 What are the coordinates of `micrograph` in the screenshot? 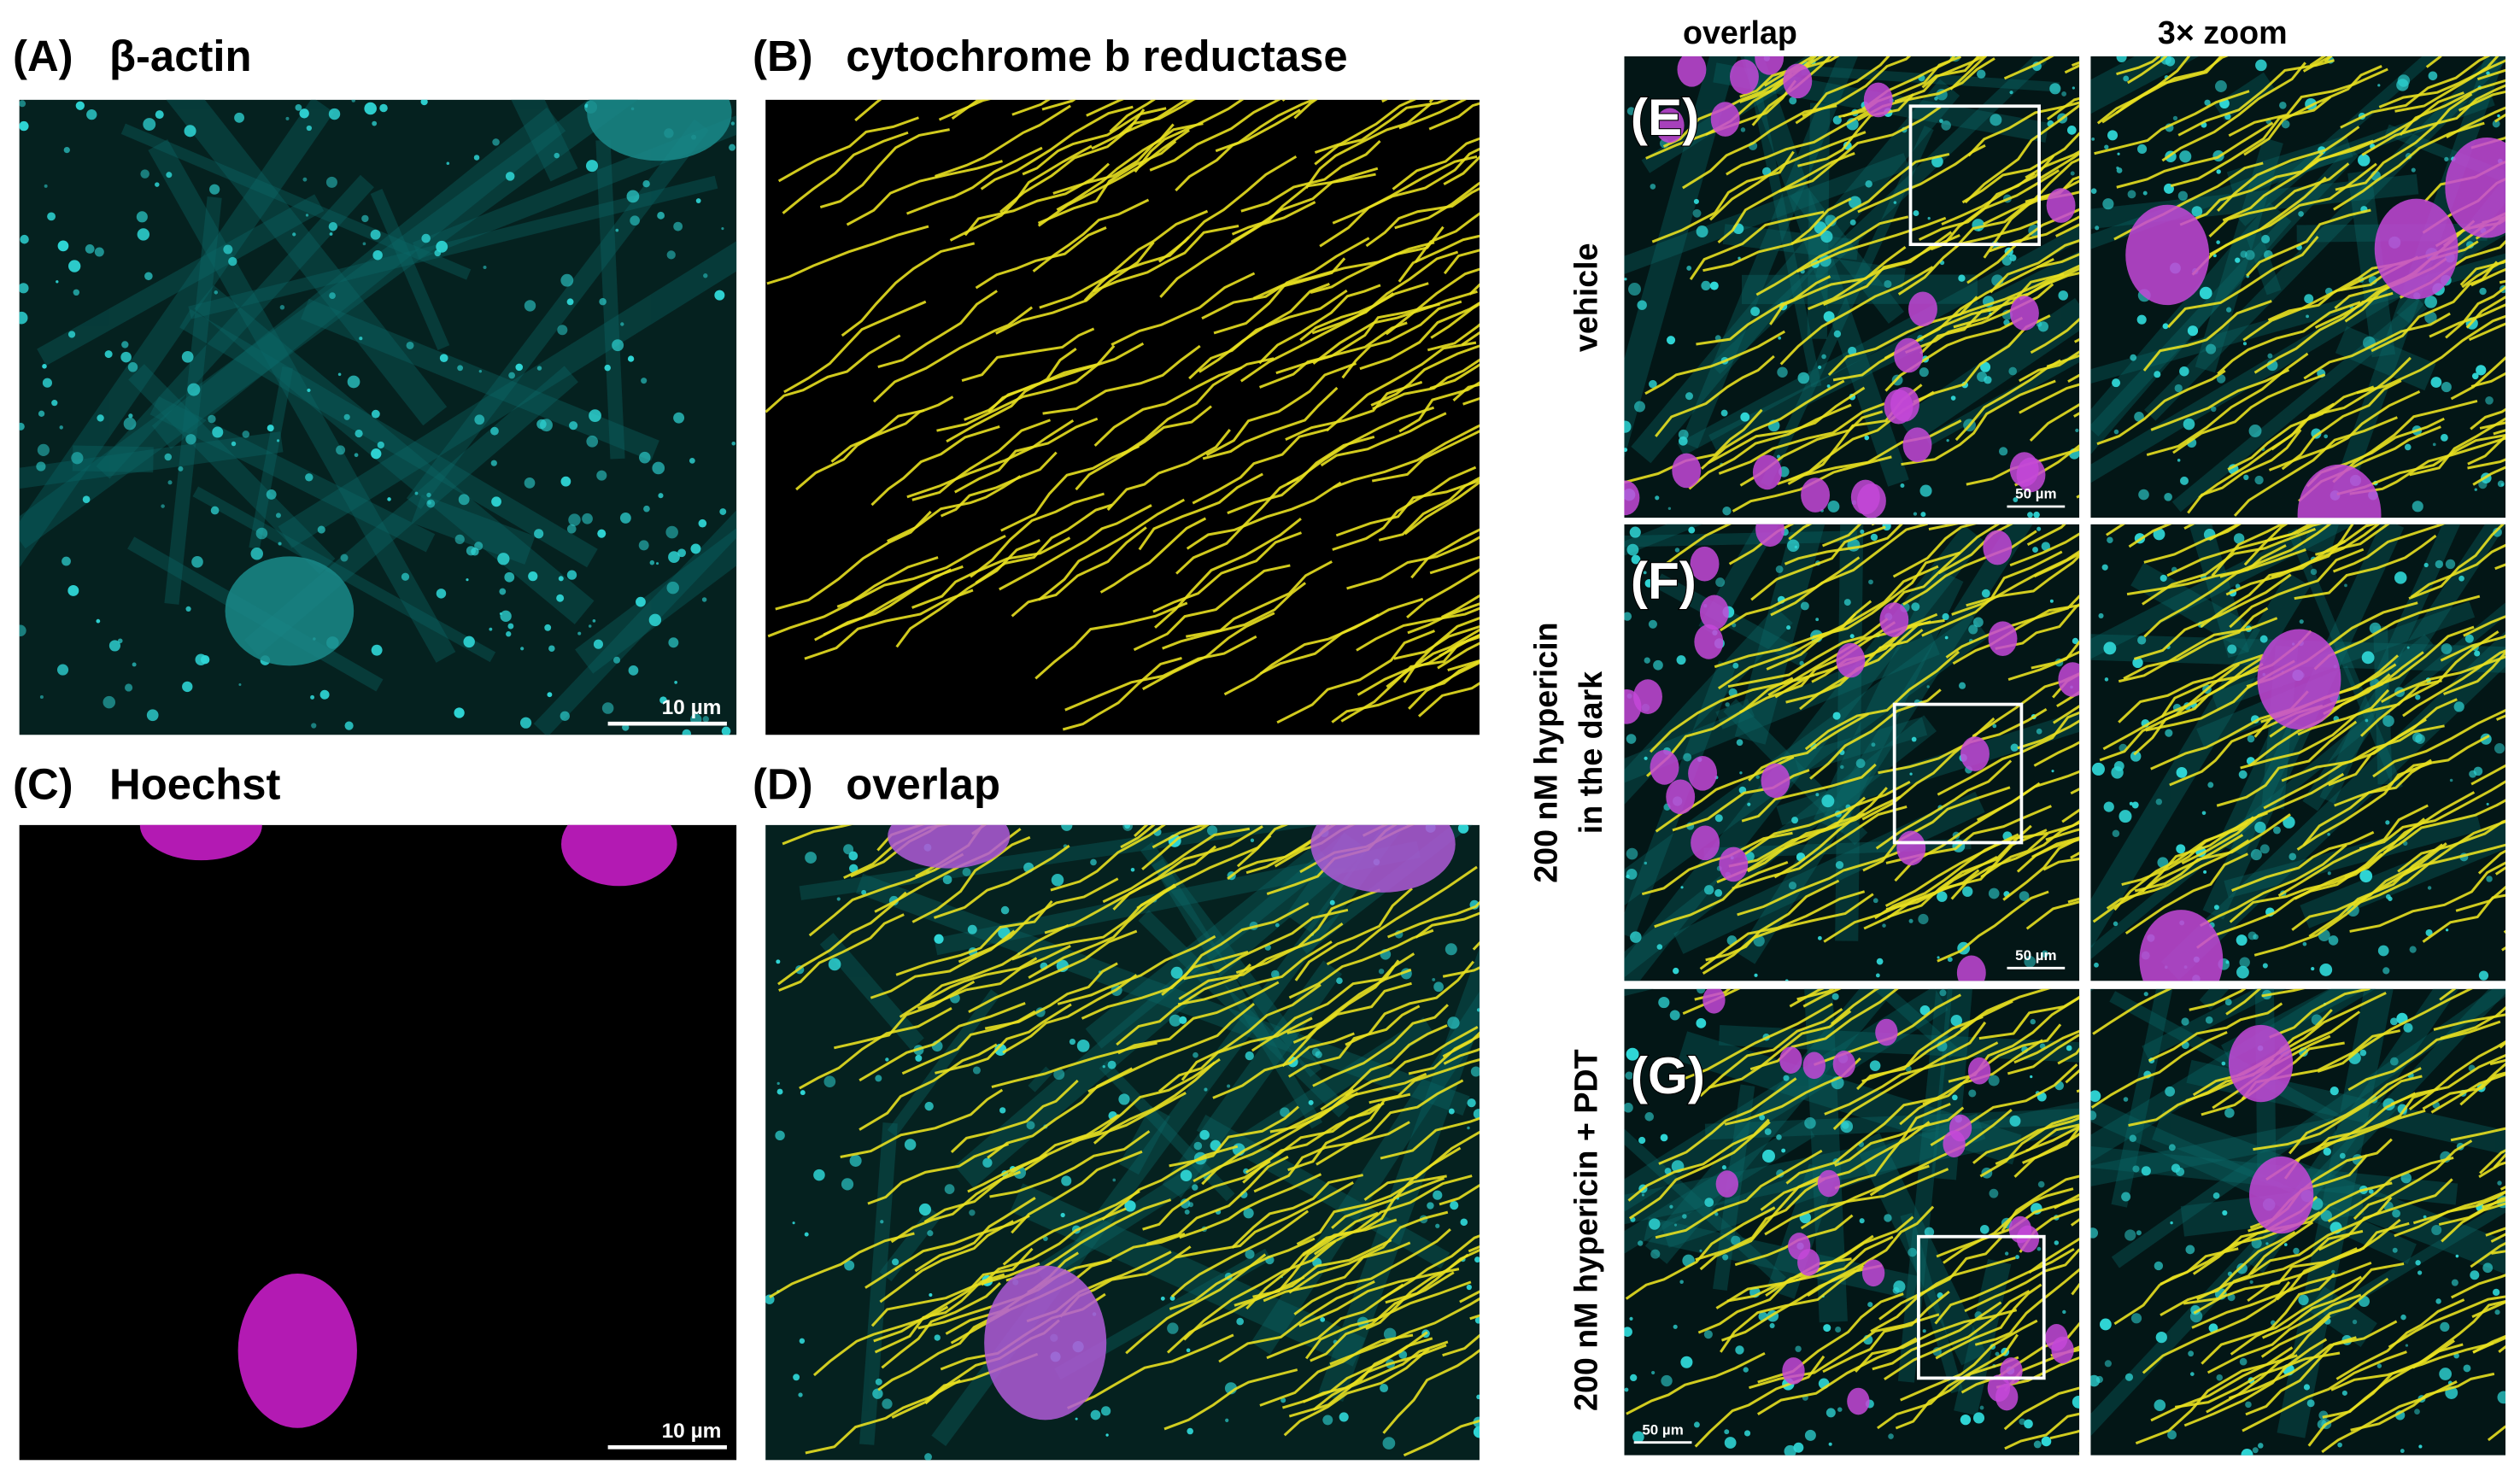 It's located at (1122, 417).